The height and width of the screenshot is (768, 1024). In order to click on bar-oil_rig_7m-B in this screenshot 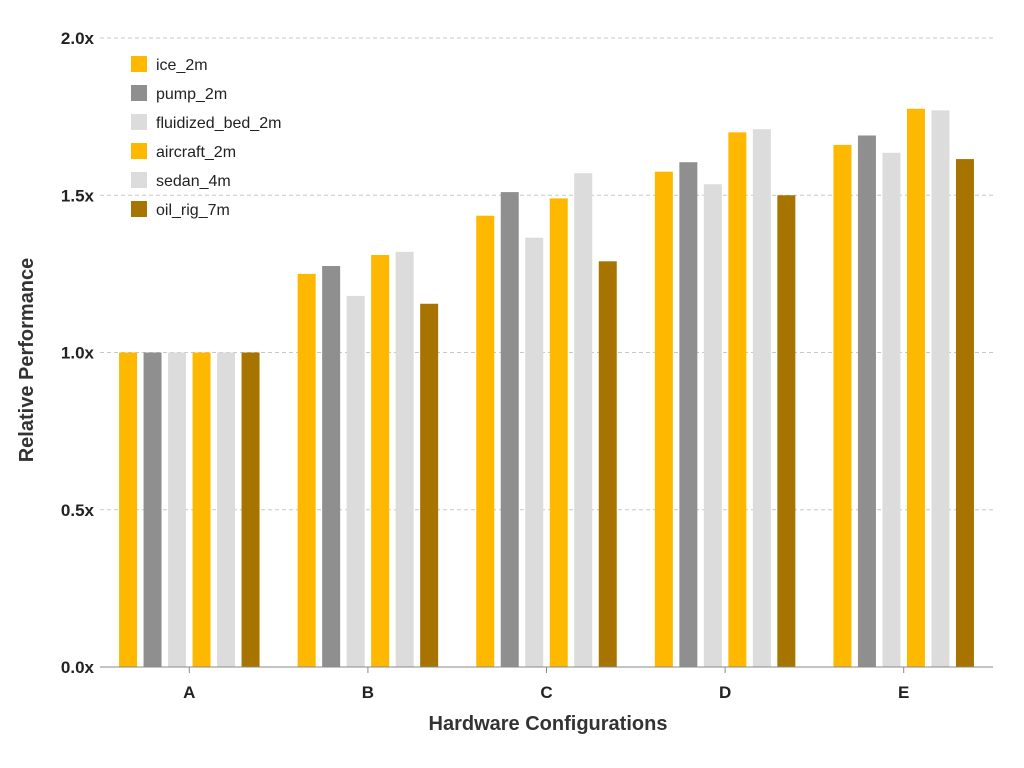, I will do `click(429, 485)`.